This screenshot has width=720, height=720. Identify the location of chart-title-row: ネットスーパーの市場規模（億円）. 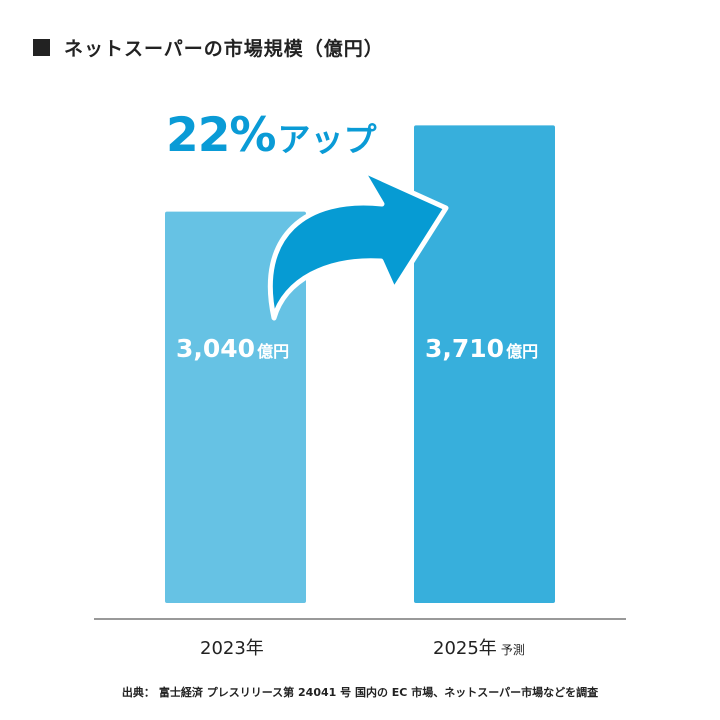
(208, 48).